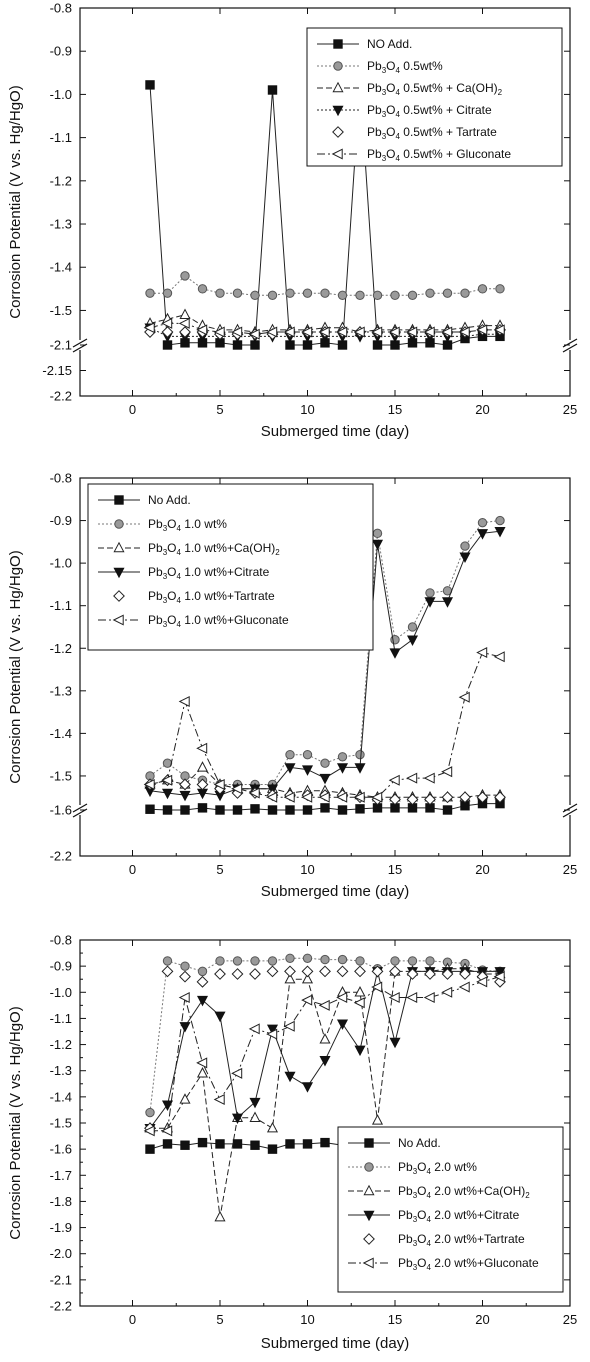  Describe the element at coordinates (61, 1175) in the screenshot. I see `y-tick-label: -1.7` at that location.